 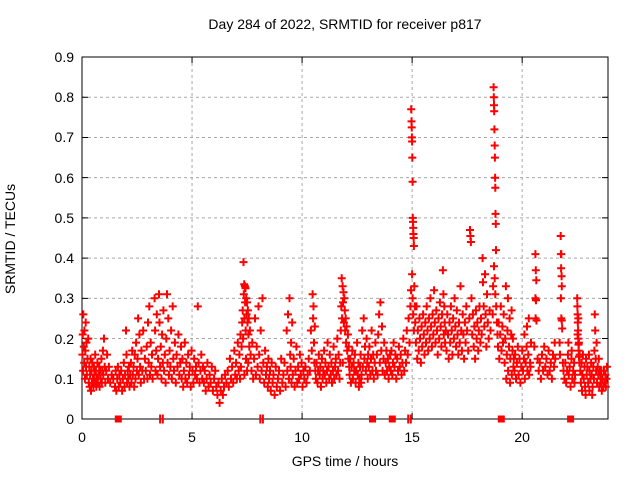 I want to click on y-tick-label: 0.3, so click(x=64, y=298).